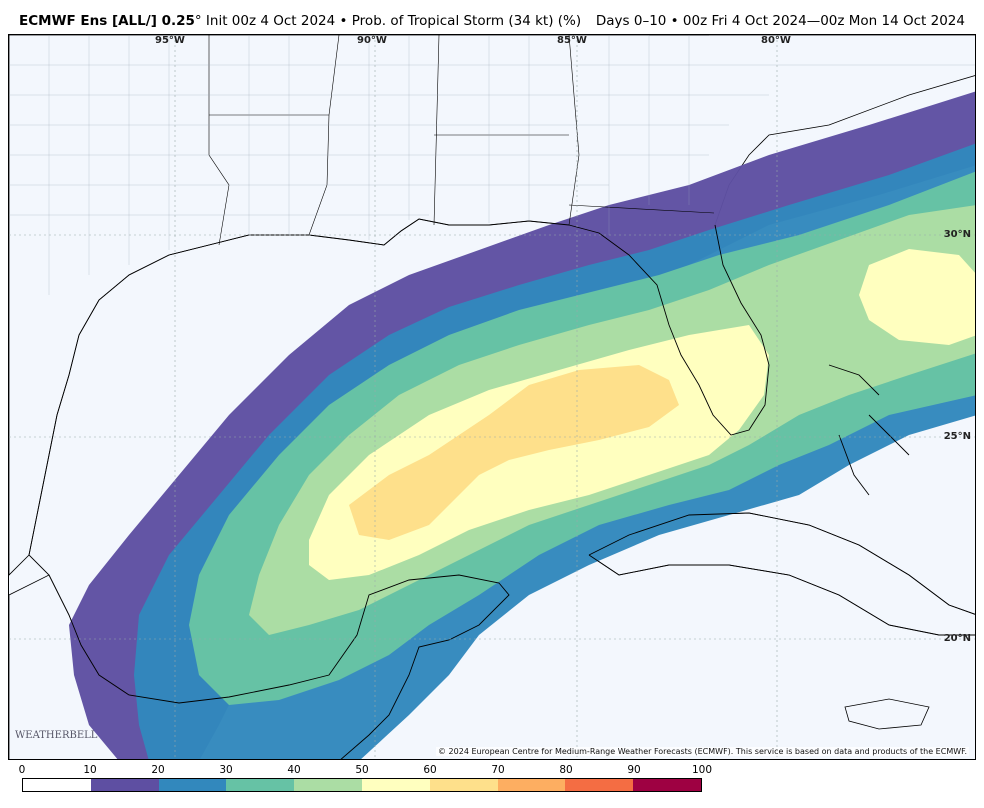 The image size is (984, 808). What do you see at coordinates (90, 770) in the screenshot?
I see `colorbar-tick: 10` at bounding box center [90, 770].